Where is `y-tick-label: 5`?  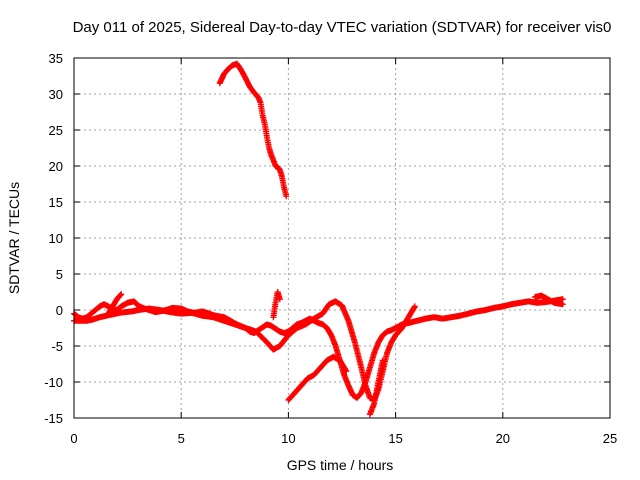 y-tick-label: 5 is located at coordinates (59, 274).